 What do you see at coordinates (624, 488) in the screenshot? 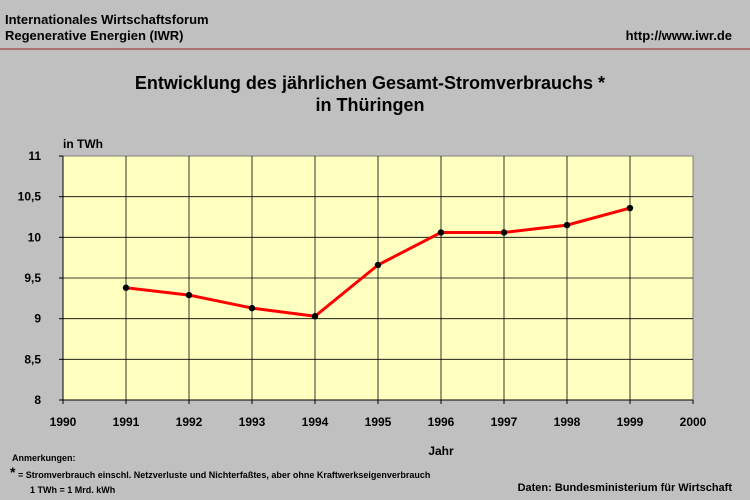
I see `data-source: Daten: Bundesministerium für Wirtschaft` at bounding box center [624, 488].